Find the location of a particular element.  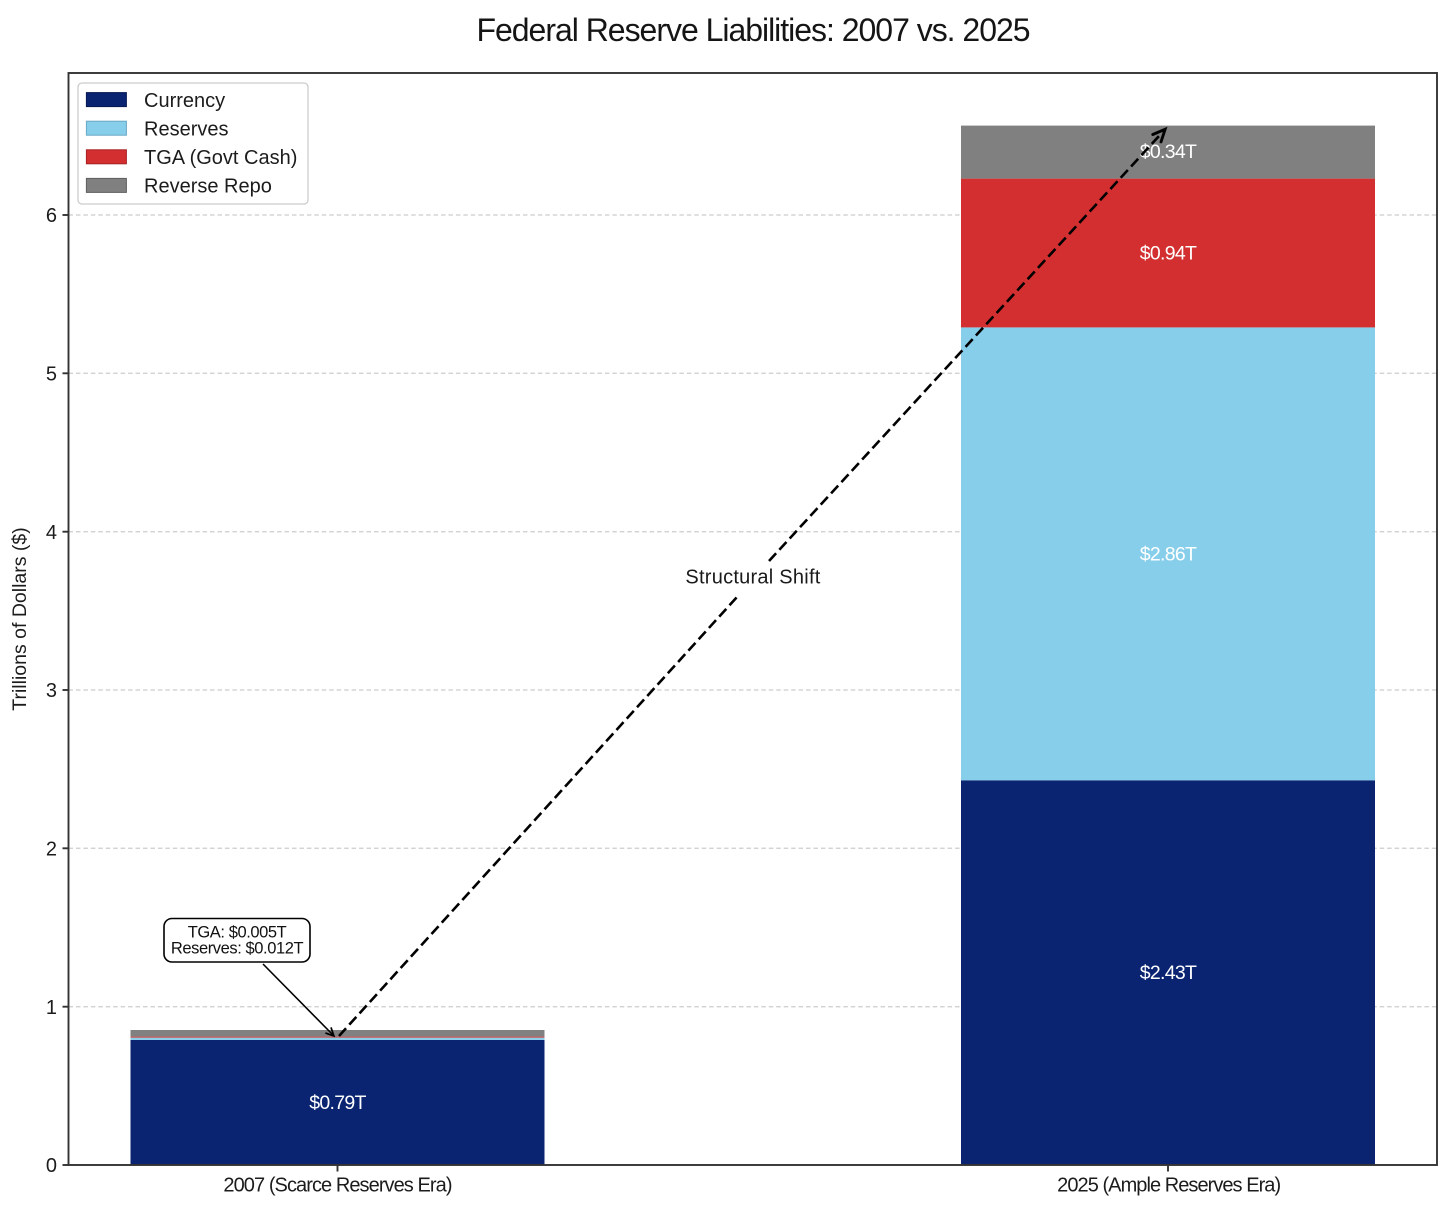

svg-text: $0.94T is located at coordinates (1168, 254).